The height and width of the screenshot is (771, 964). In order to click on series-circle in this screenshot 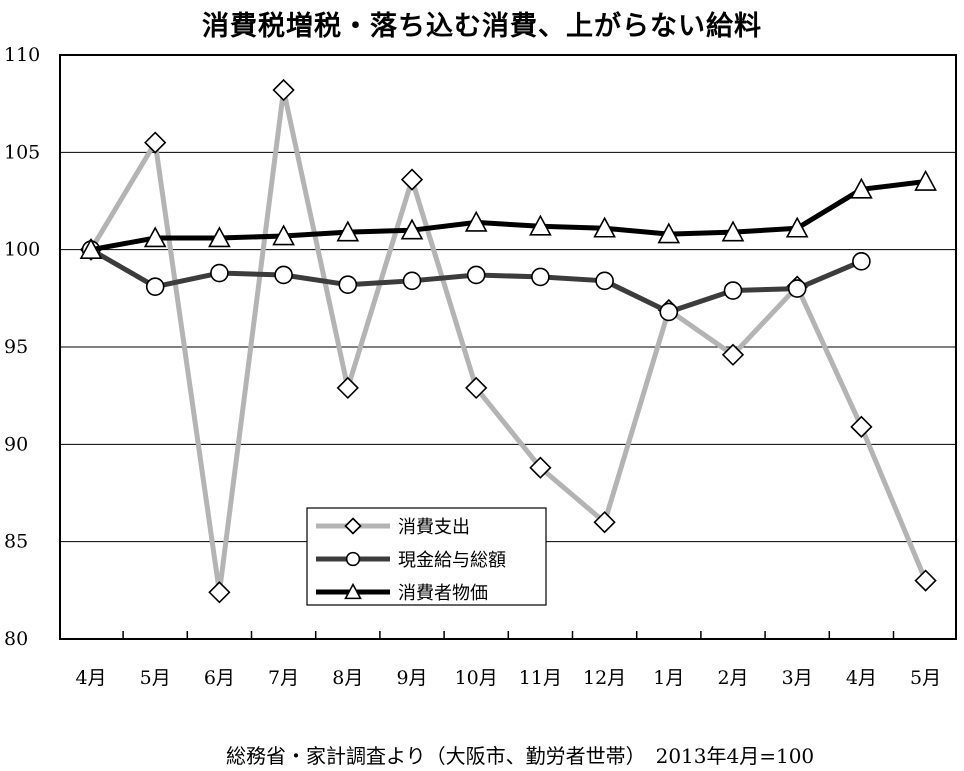, I will do `click(476, 281)`.